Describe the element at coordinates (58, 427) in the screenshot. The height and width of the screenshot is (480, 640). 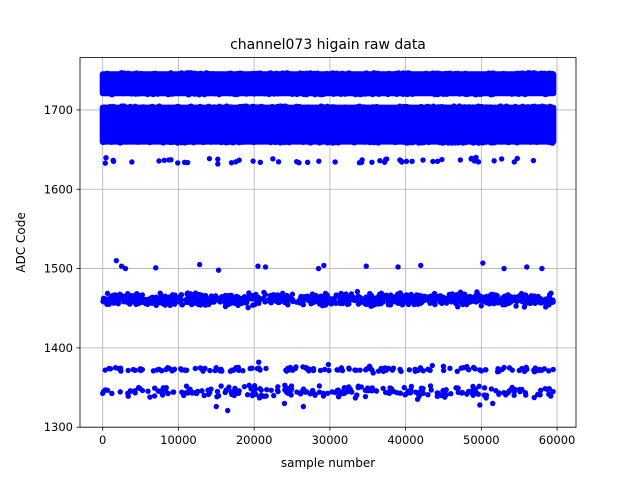
I see `y-tick-label: 1300` at that location.